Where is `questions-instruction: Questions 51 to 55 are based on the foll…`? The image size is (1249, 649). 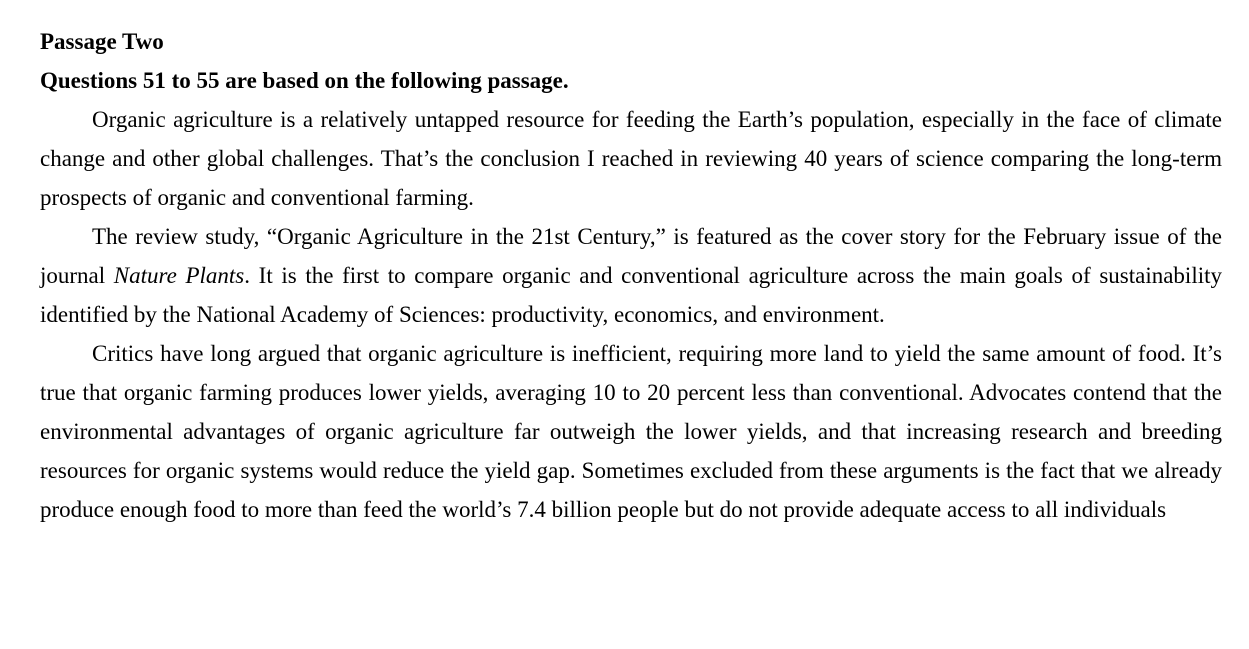
questions-instruction: Questions 51 to 55 are based on the foll… is located at coordinates (304, 80).